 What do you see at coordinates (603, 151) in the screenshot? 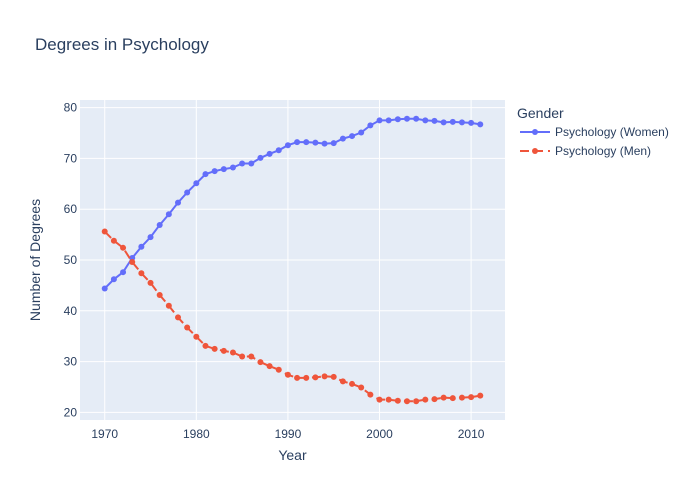
I see `legend-label: Psychology (Men)` at bounding box center [603, 151].